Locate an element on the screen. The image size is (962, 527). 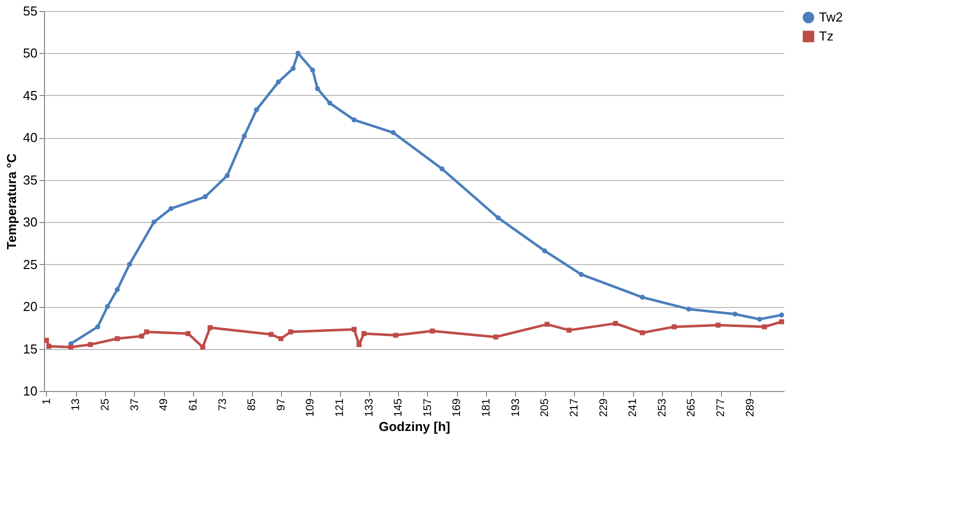
y-tick-label: 35 is located at coordinates (30, 180).